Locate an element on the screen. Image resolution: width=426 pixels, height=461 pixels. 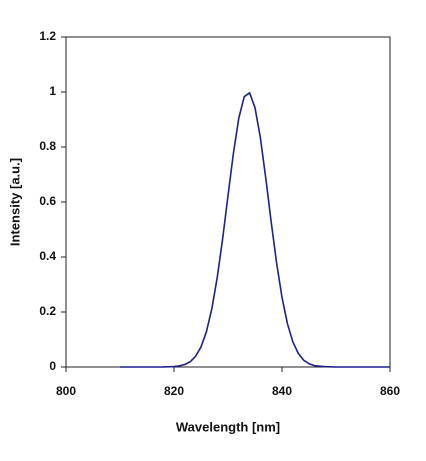
y-axis-title: Intensity [a.u.] is located at coordinates (14, 202).